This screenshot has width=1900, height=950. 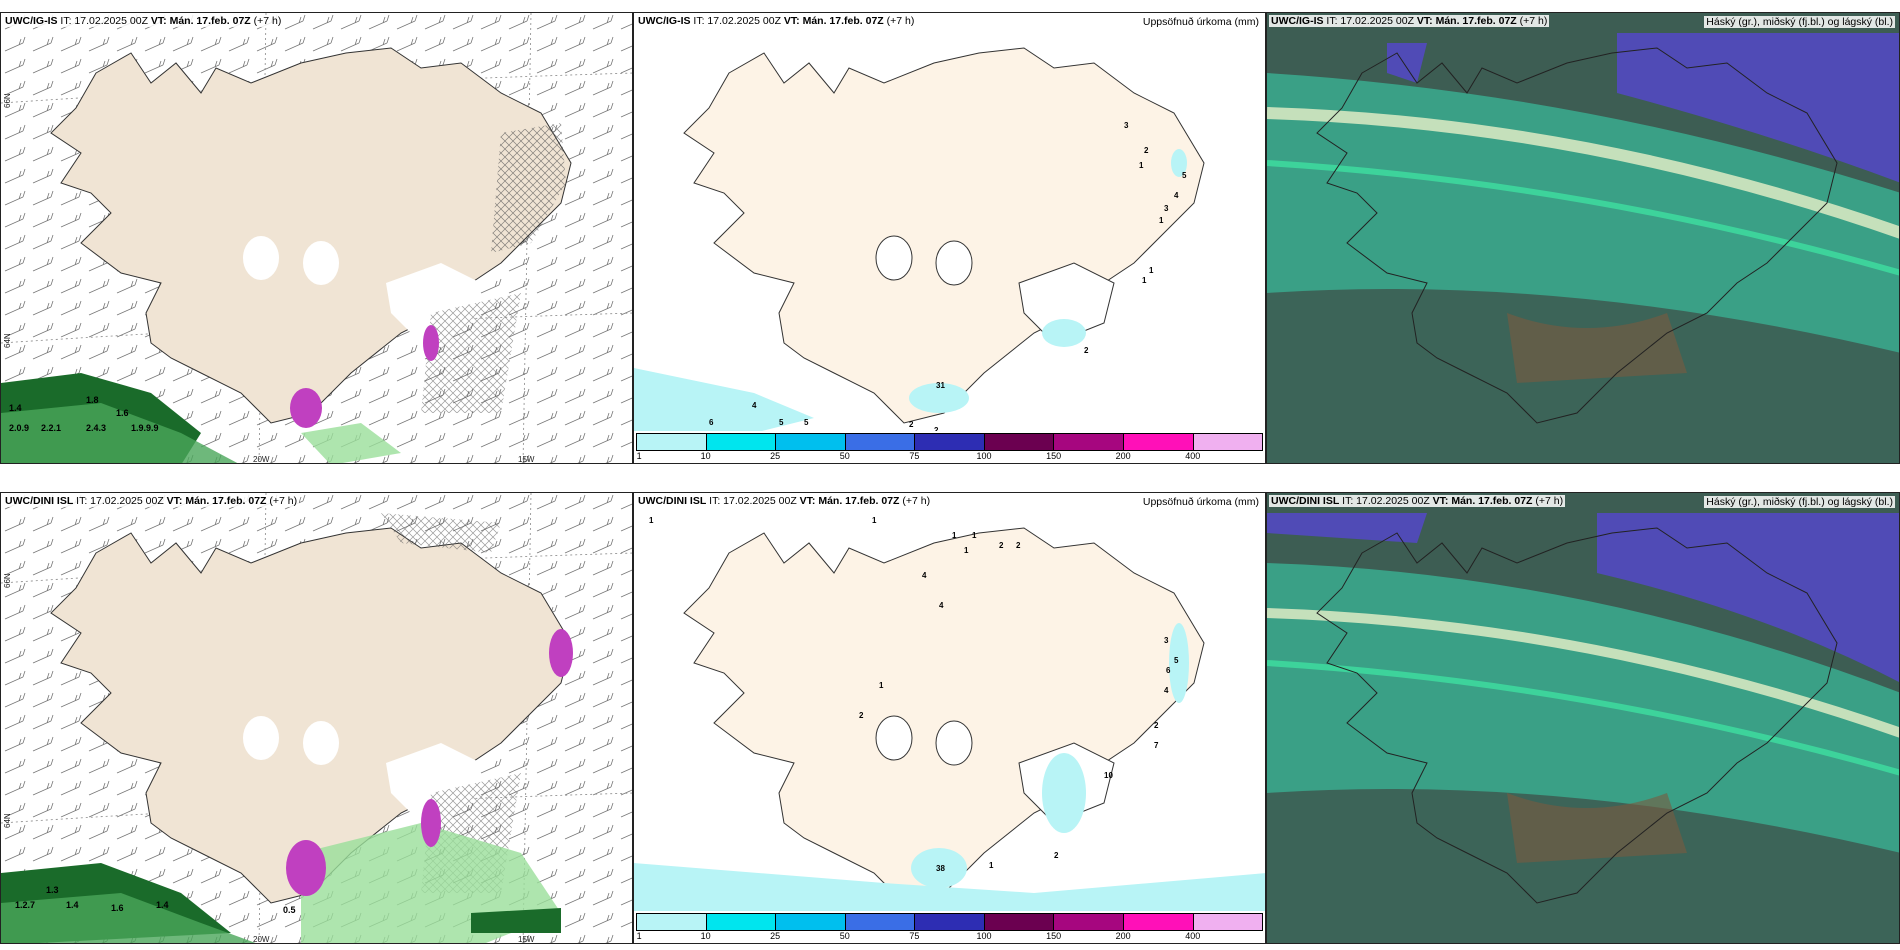 What do you see at coordinates (1054, 456) in the screenshot?
I see `colorbar-label: 150` at bounding box center [1054, 456].